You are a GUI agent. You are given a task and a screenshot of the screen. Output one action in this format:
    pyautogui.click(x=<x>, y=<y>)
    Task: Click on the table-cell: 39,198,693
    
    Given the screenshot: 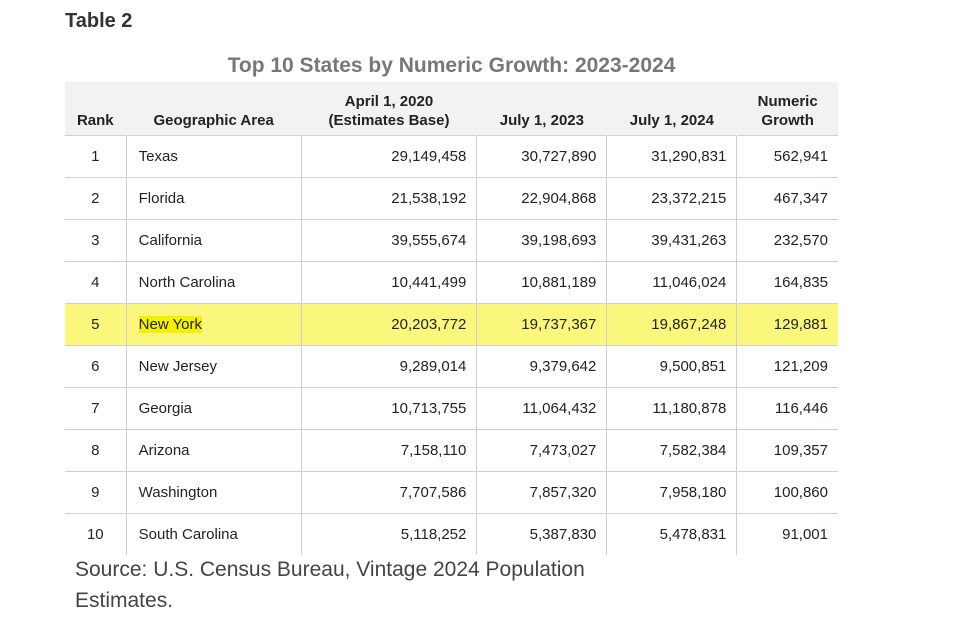 What is the action you would take?
    pyautogui.click(x=541, y=240)
    